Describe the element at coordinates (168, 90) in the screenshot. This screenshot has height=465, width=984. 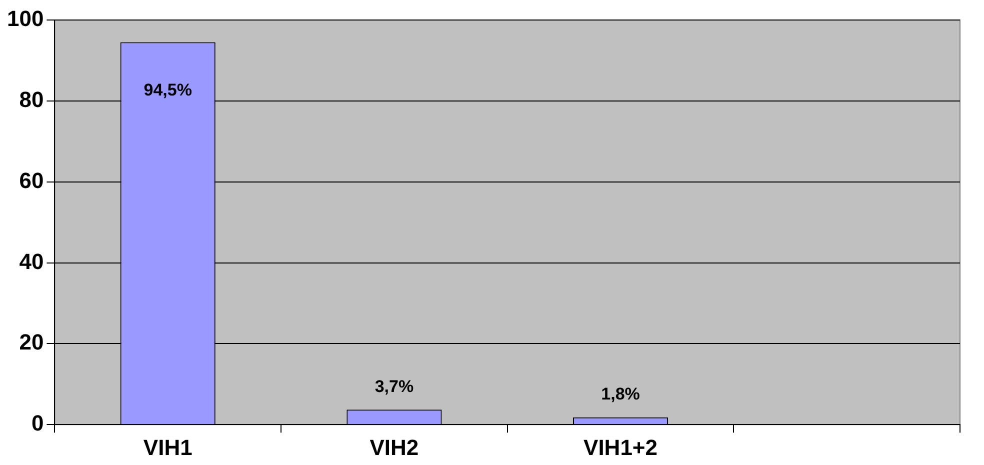
I see `data-label: 94,5%` at that location.